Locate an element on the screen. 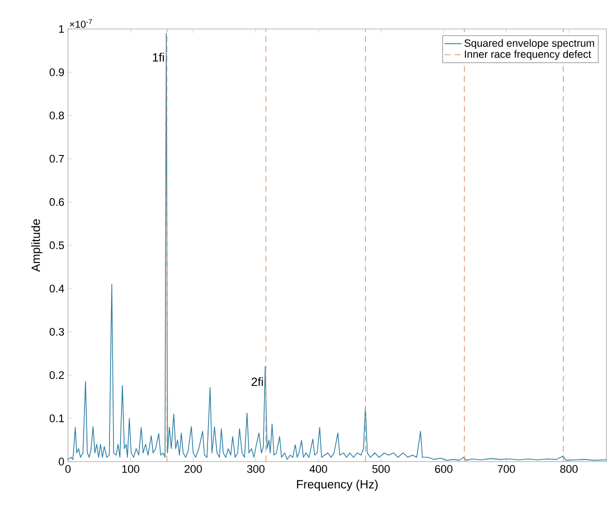  y-tick-label: 0.4 is located at coordinates (57, 288).